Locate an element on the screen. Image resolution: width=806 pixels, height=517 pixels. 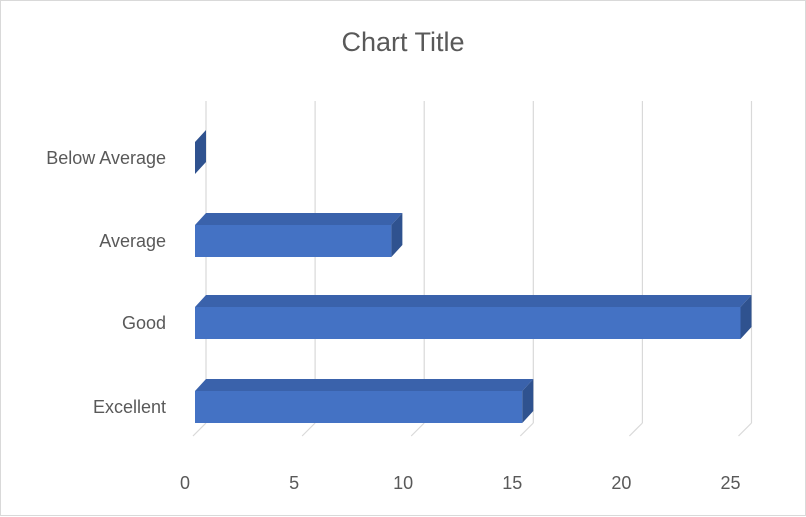
chart-title: Chart Title is located at coordinates (403, 42).